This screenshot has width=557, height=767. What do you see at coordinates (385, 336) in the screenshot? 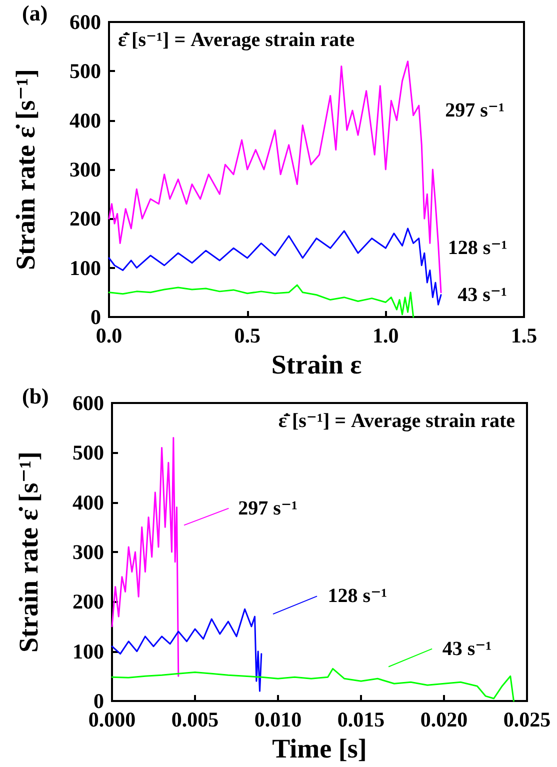
I see `x-tick-label: 1.0` at bounding box center [385, 336].